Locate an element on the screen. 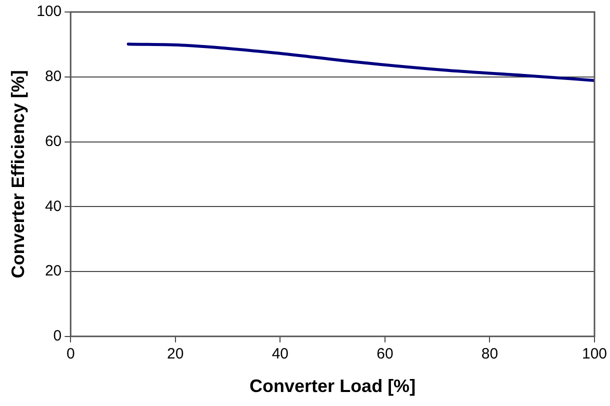 Image resolution: width=610 pixels, height=406 pixels. y-tick-label: 40 is located at coordinates (53, 206).